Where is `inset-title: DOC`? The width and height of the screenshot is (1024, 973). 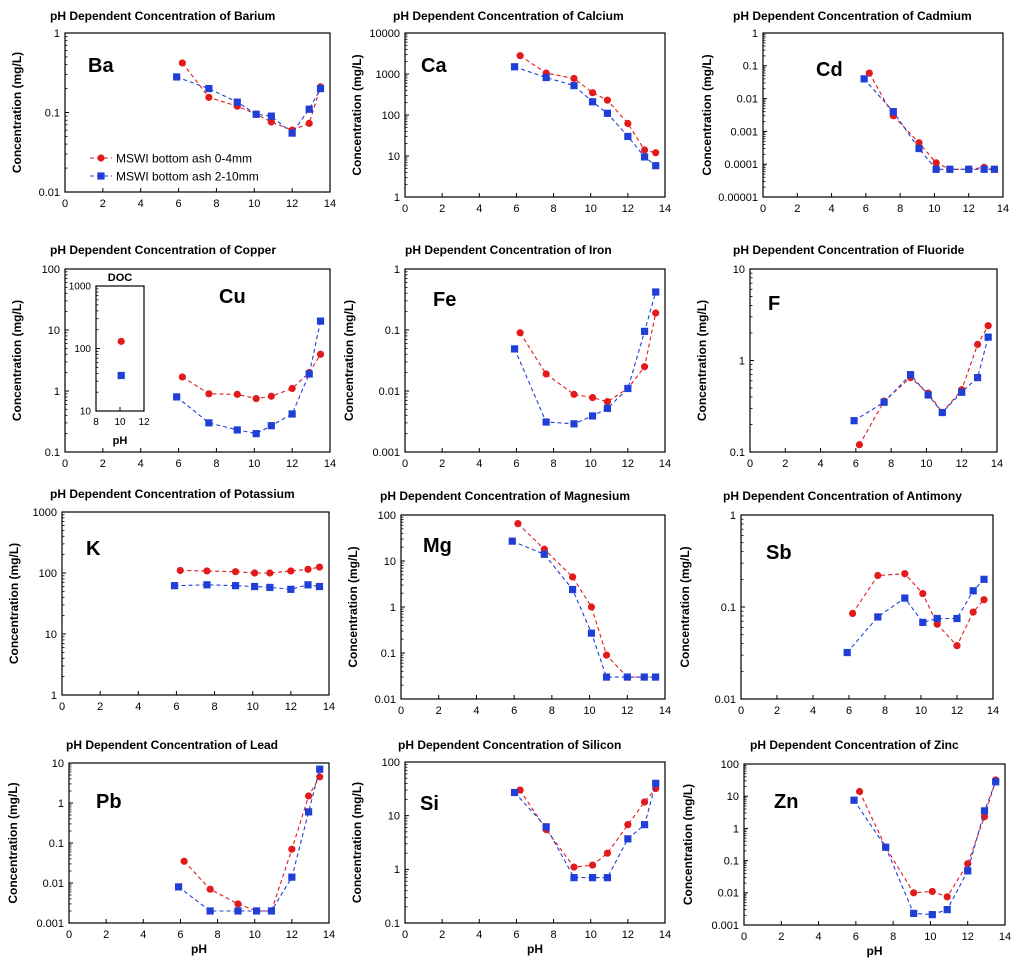
inset-title: DOC is located at coordinates (120, 278).